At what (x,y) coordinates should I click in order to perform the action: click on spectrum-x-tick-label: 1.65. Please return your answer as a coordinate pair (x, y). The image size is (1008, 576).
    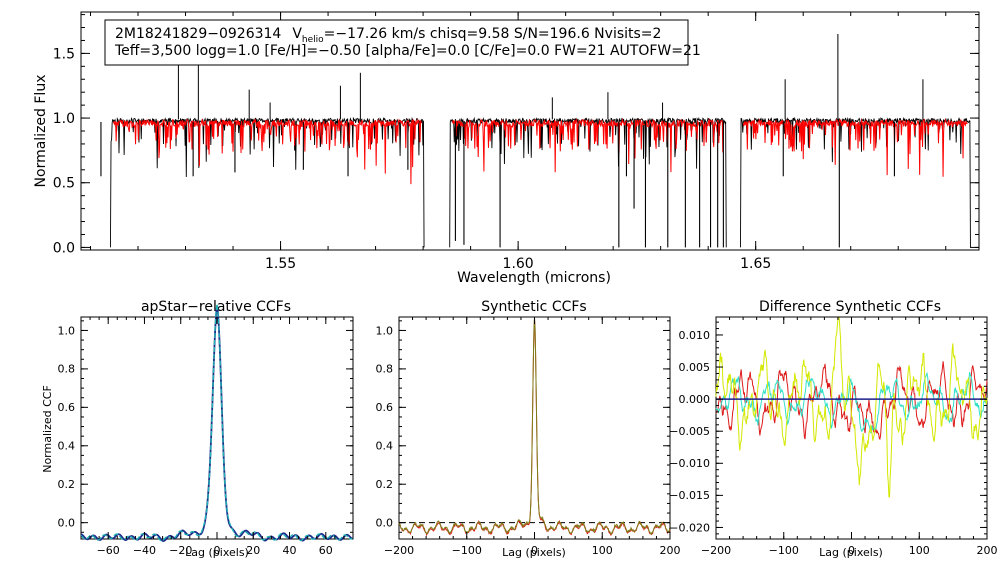
    Looking at the image, I should click on (755, 264).